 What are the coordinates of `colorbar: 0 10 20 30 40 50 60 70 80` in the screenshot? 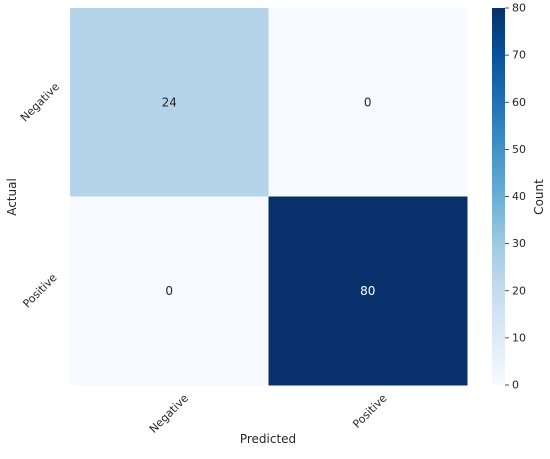 It's located at (509, 197).